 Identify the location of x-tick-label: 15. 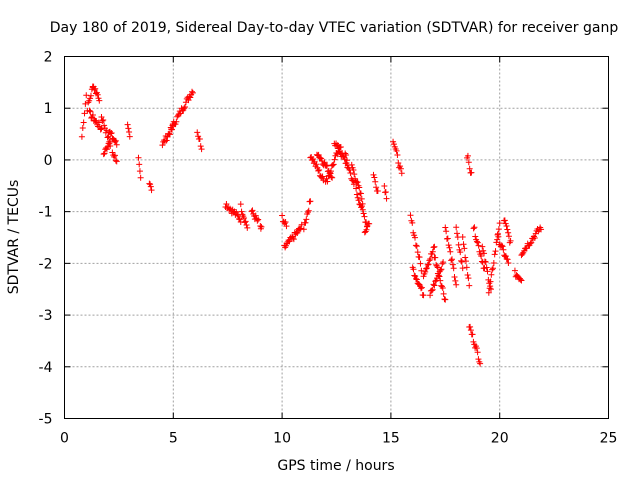
(391, 439).